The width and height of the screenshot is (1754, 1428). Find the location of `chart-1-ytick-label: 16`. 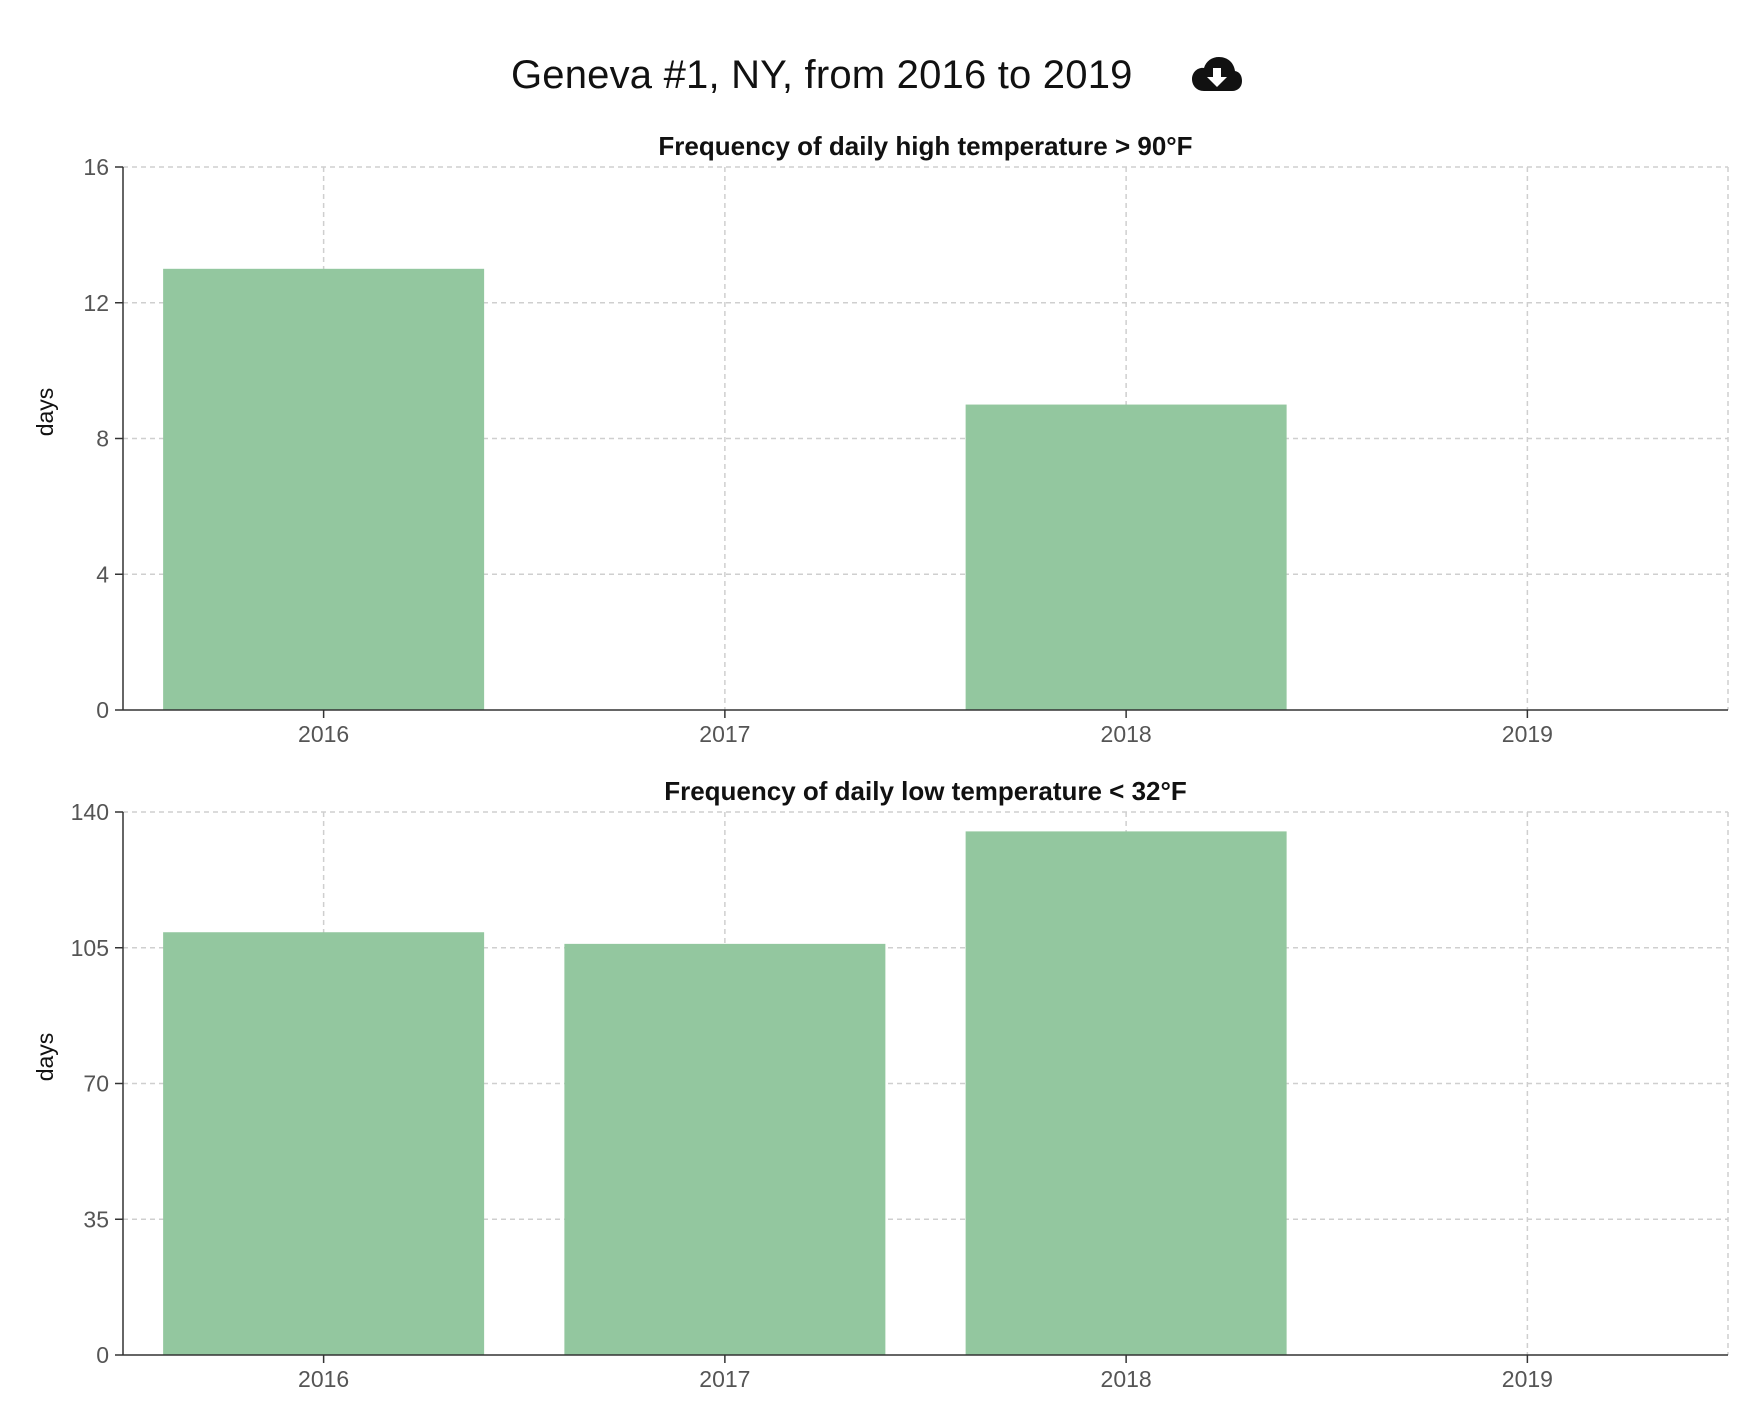

chart-1-ytick-label: 16 is located at coordinates (96, 167).